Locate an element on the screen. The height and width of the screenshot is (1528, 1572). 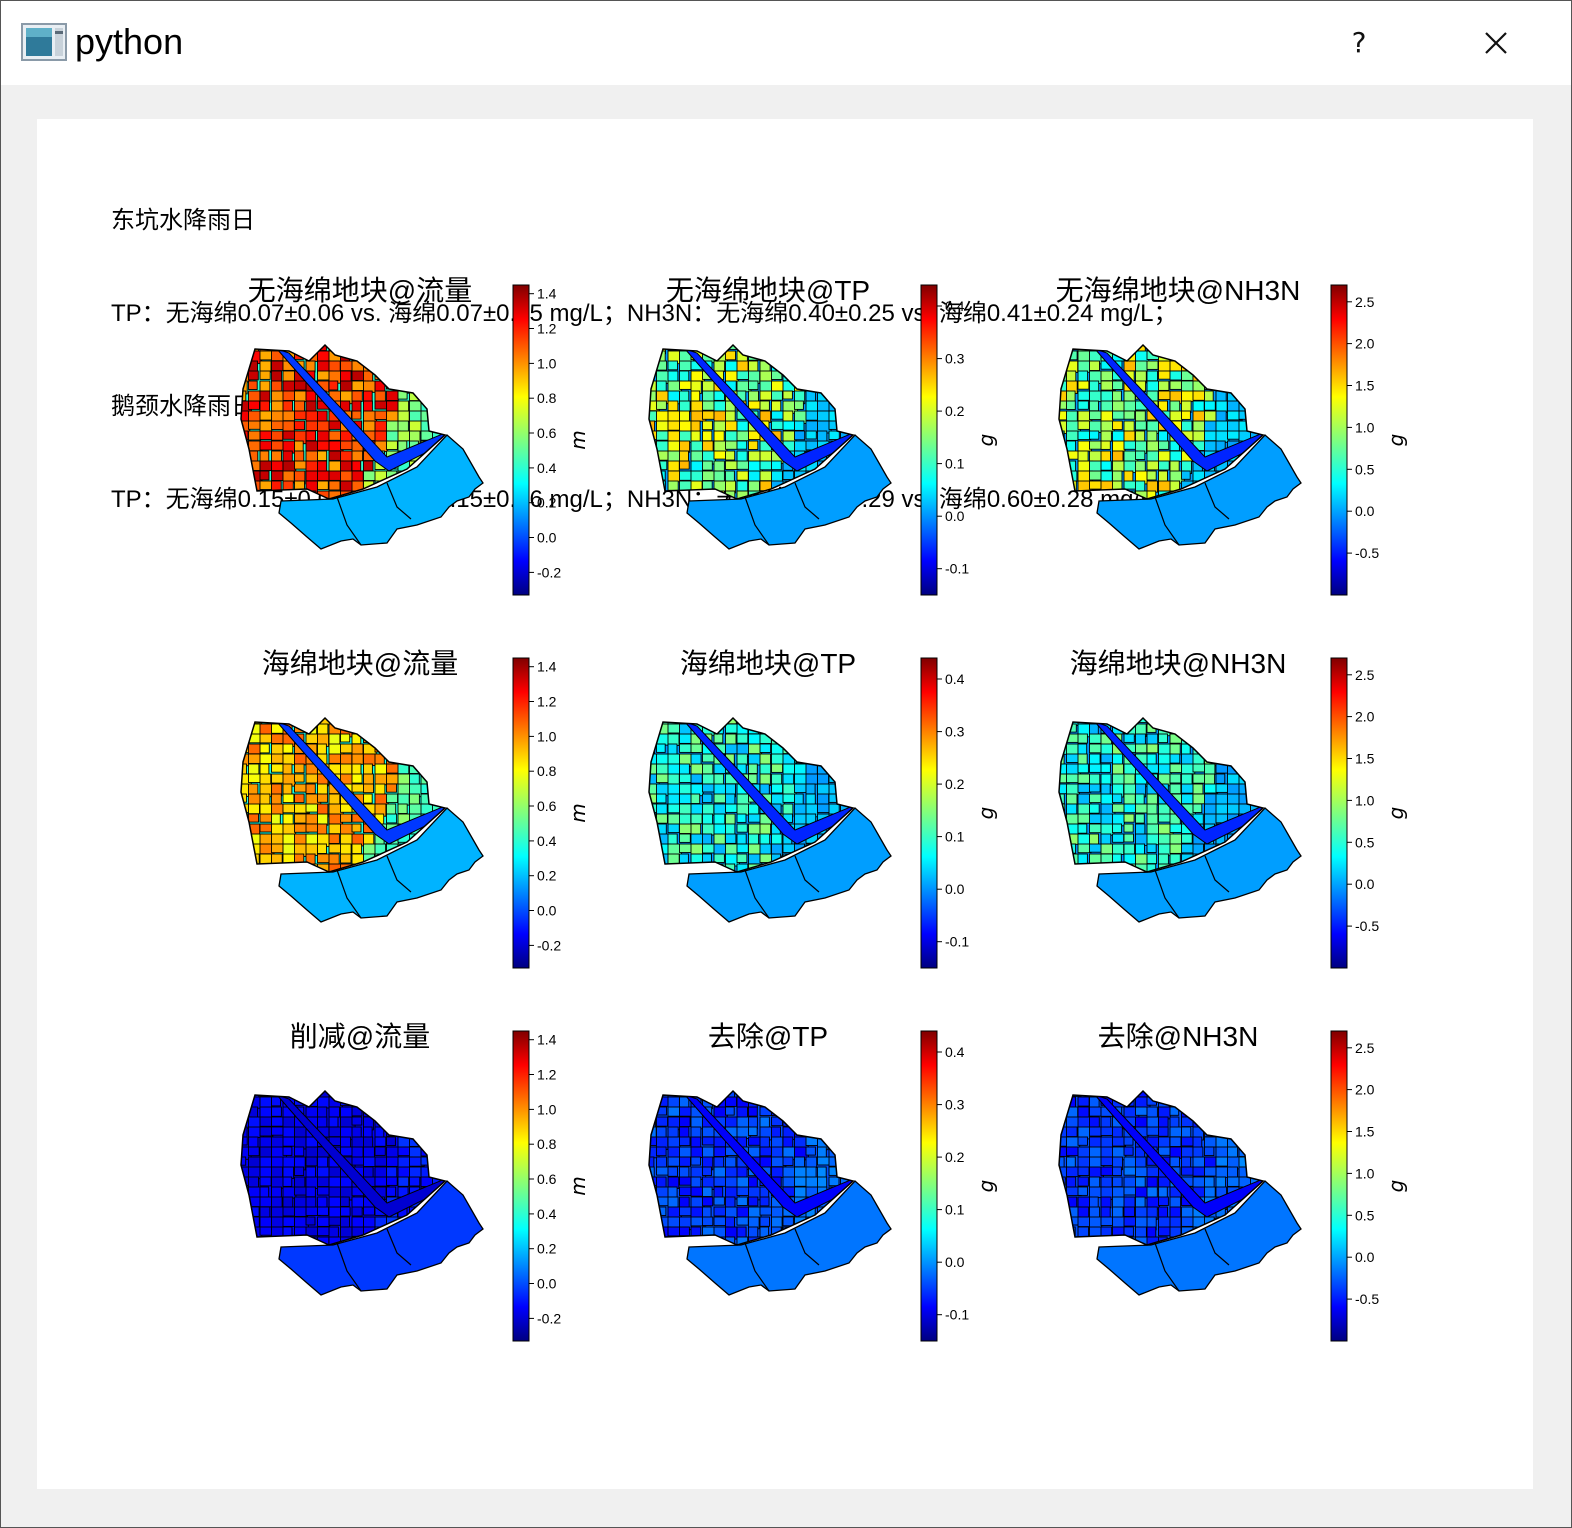
colorbar-tick-label: 1.5 is located at coordinates (1365, 1132).